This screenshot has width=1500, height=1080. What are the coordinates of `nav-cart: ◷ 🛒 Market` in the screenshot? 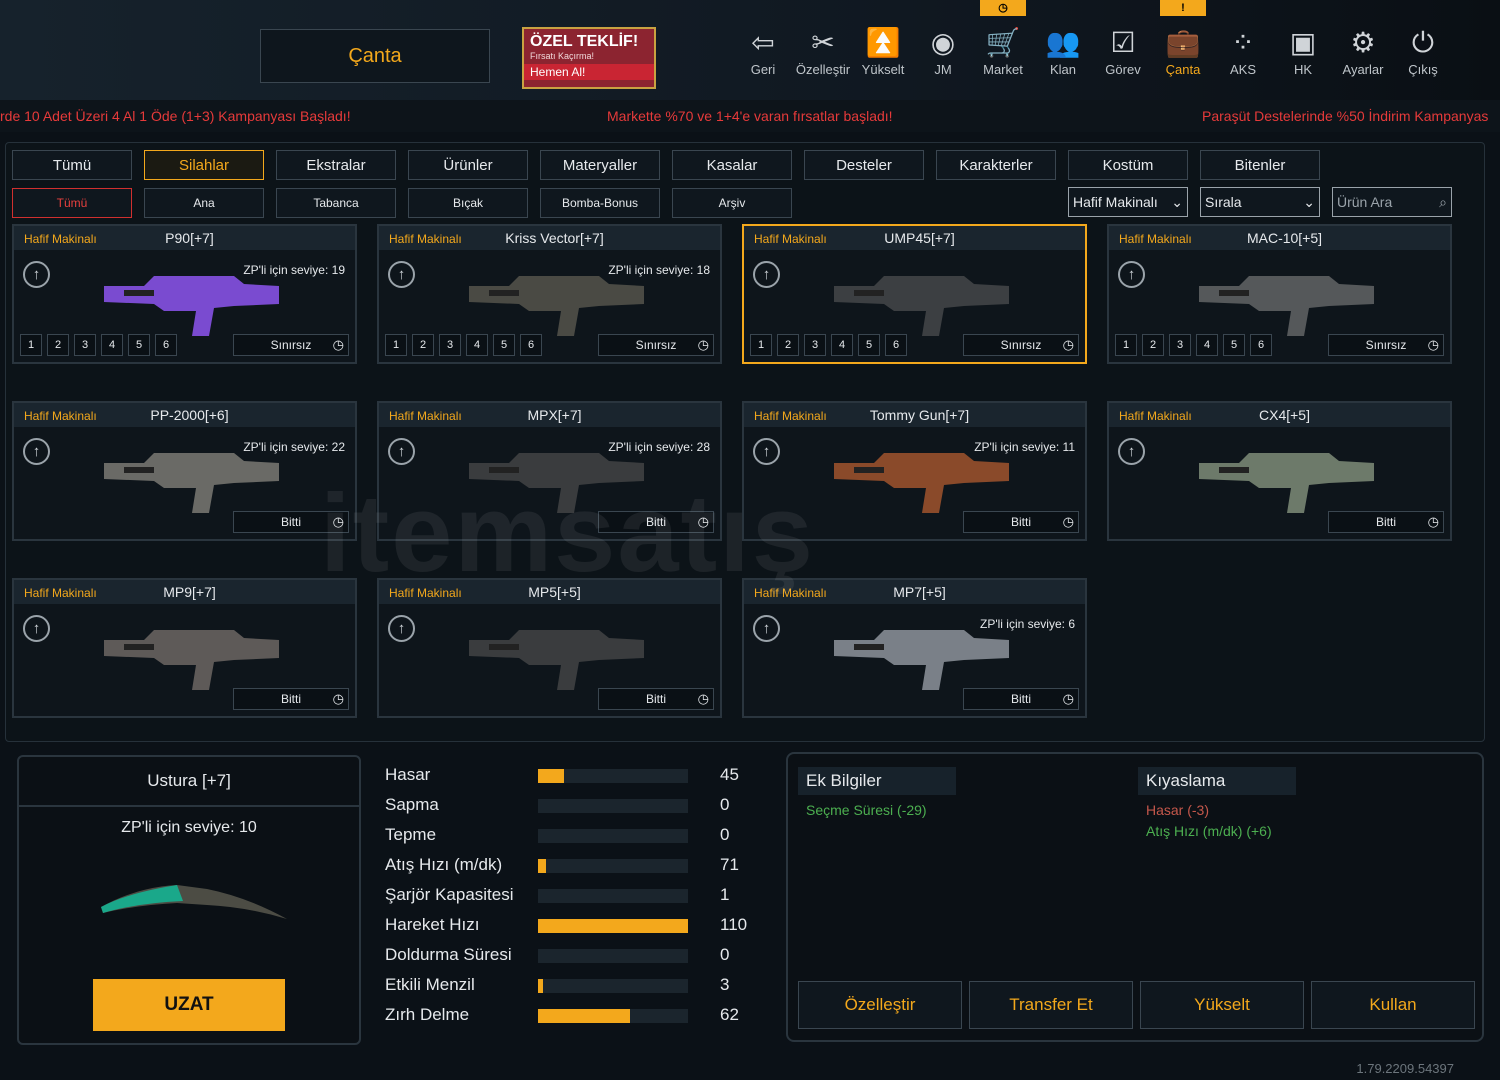 It's located at (1003, 38).